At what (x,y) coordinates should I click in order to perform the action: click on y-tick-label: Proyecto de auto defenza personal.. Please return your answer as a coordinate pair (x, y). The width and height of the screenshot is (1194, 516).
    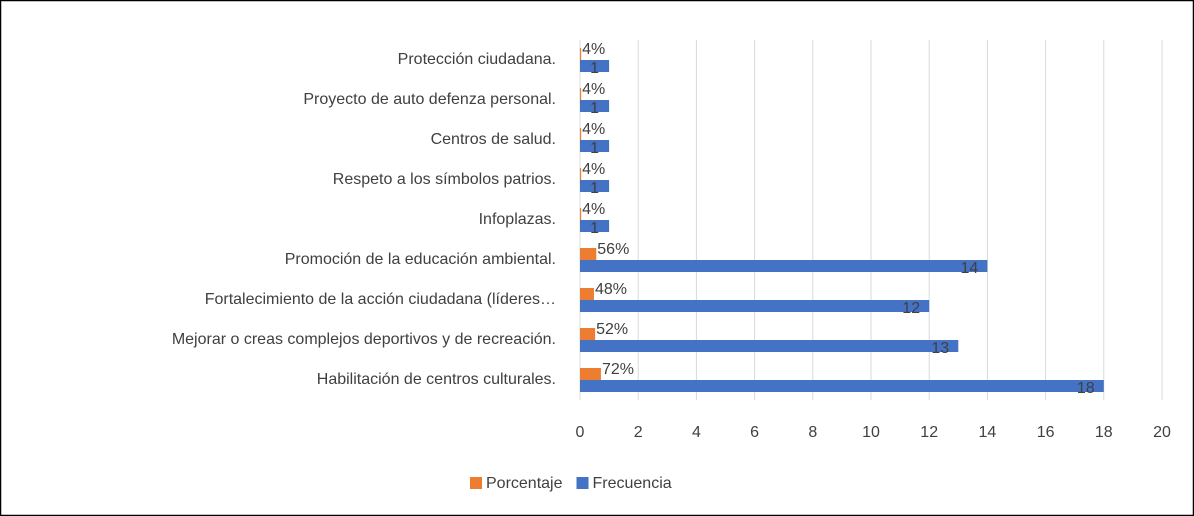
    Looking at the image, I should click on (429, 99).